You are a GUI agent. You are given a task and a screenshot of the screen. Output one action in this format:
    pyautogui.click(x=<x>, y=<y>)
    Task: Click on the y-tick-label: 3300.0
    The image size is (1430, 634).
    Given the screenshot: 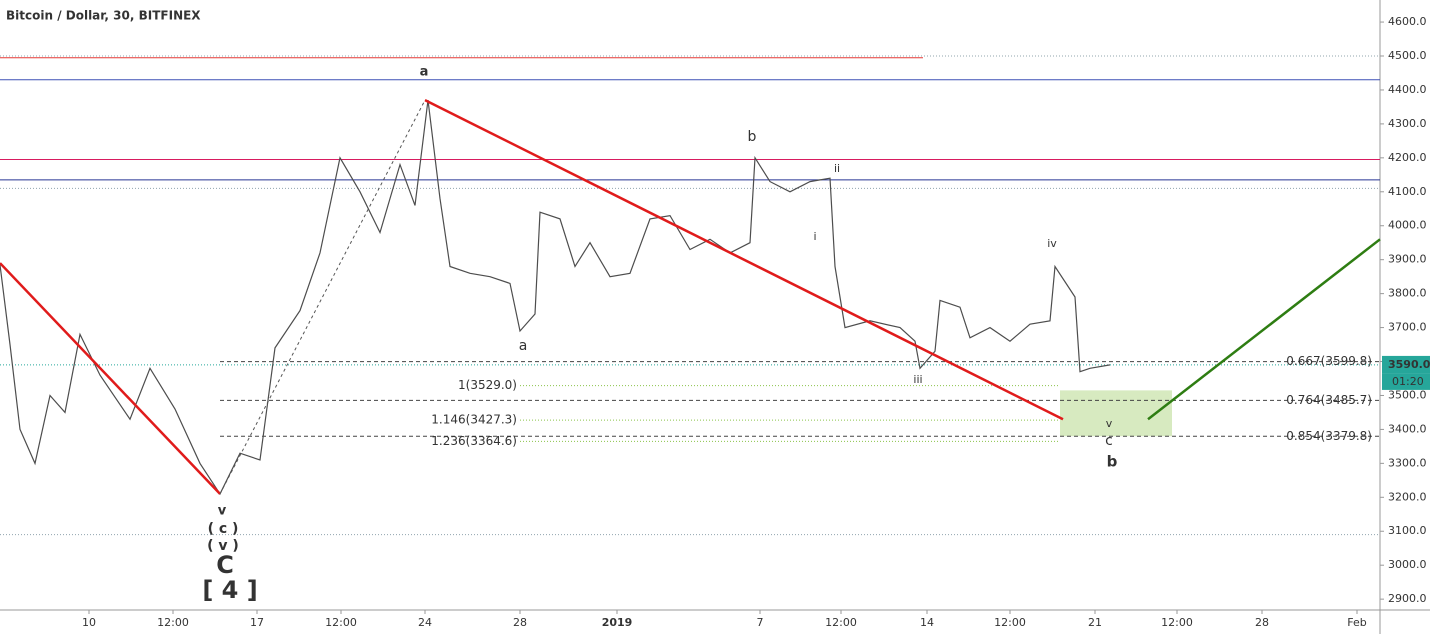 What is the action you would take?
    pyautogui.click(x=1407, y=462)
    